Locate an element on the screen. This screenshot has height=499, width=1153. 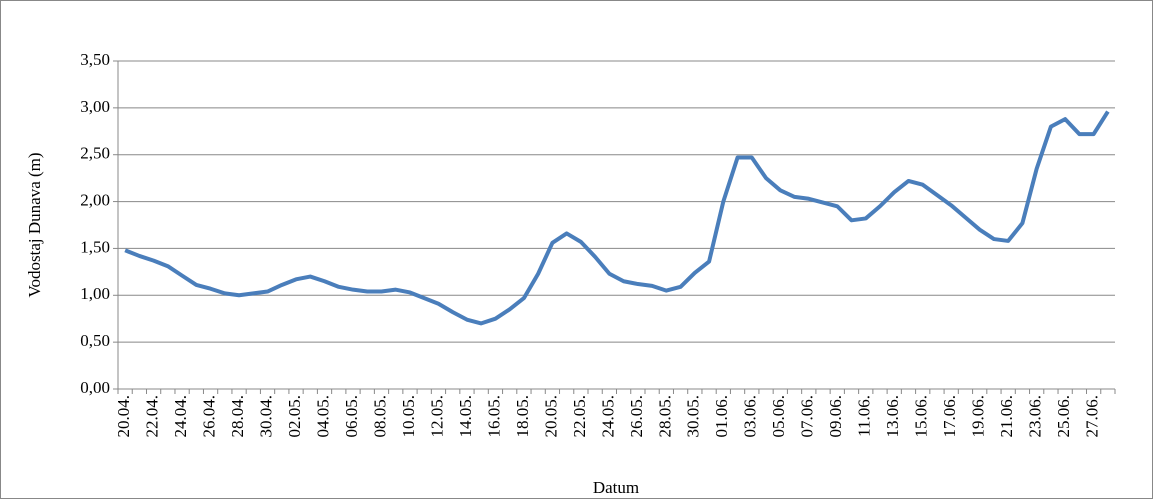
y-axis-title: Vodostaj Dunava (m) is located at coordinates (34, 224).